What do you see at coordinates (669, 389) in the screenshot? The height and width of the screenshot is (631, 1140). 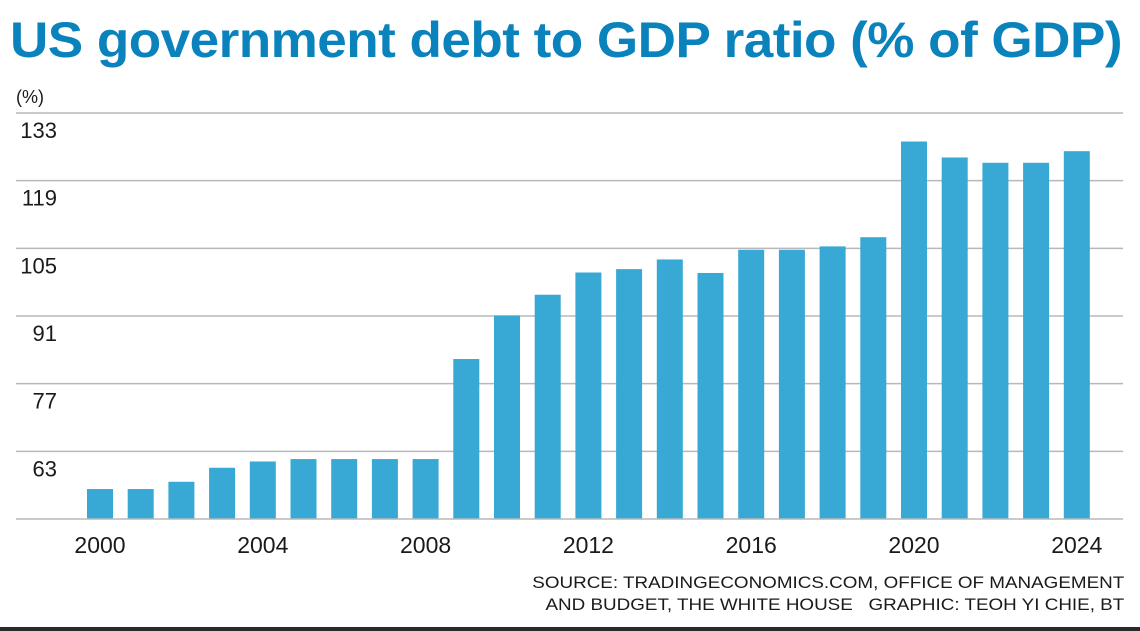 I see `bar-2014` at bounding box center [669, 389].